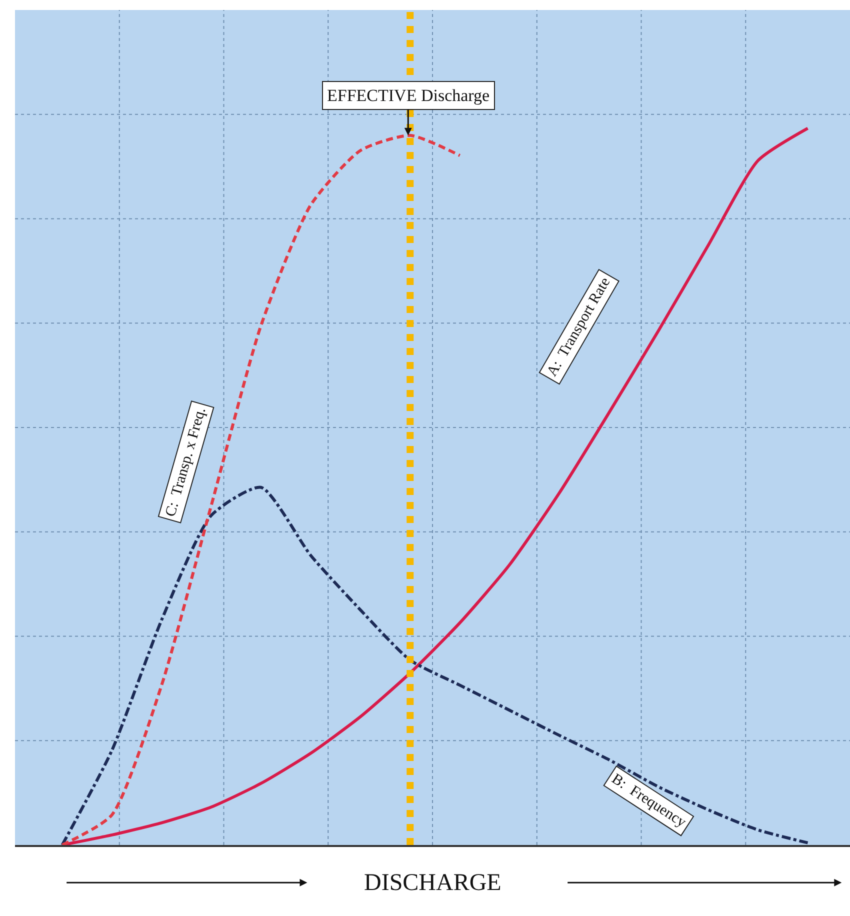 The image size is (850, 916). Describe the element at coordinates (186, 462) in the screenshot. I see `text: C: Transp. x Freq.` at that location.